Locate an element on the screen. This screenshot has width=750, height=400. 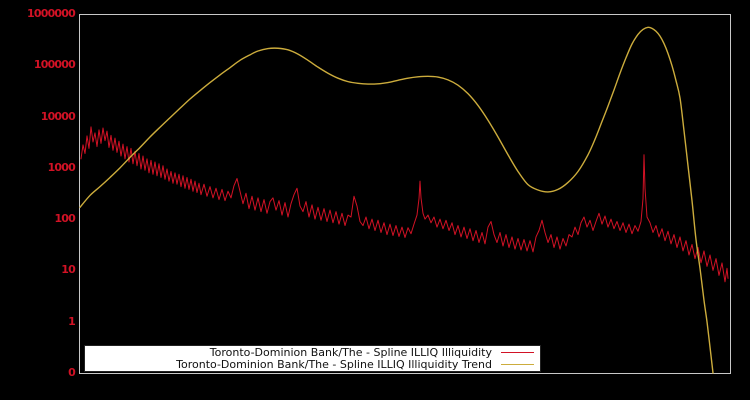
y-axis-tick-label: 0 is located at coordinates (72, 372).